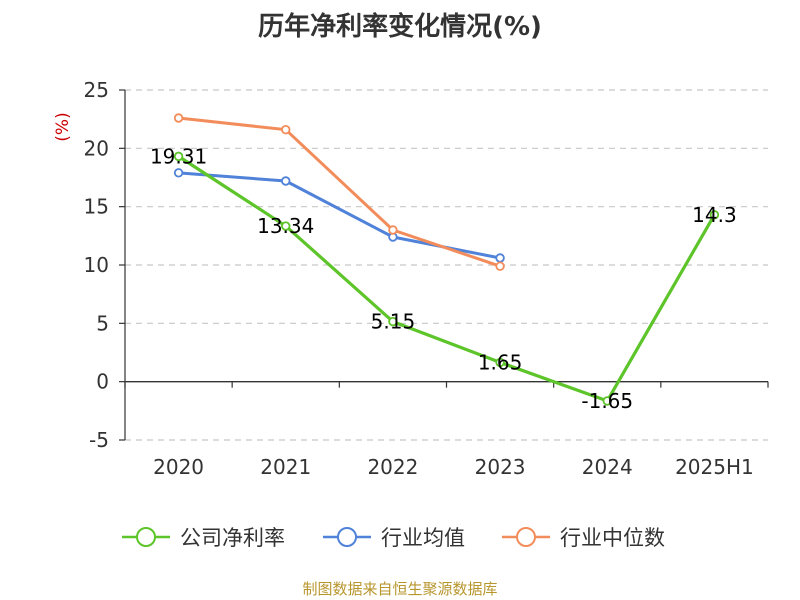  I want to click on y-tick-label: 10, so click(96, 265).